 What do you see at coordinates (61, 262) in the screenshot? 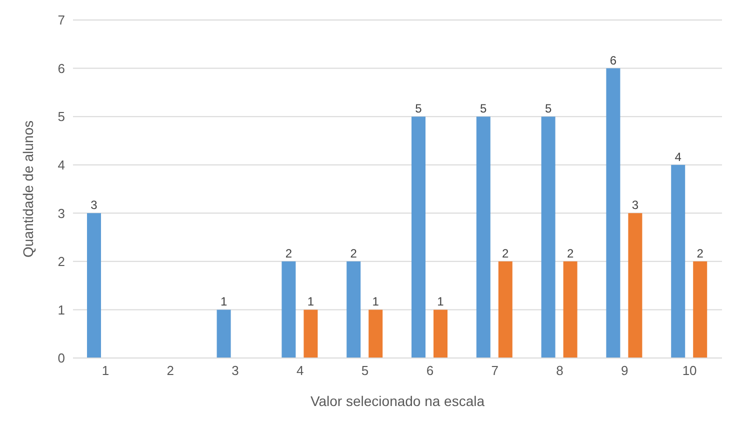
I see `y-tick-label: 2` at bounding box center [61, 262].